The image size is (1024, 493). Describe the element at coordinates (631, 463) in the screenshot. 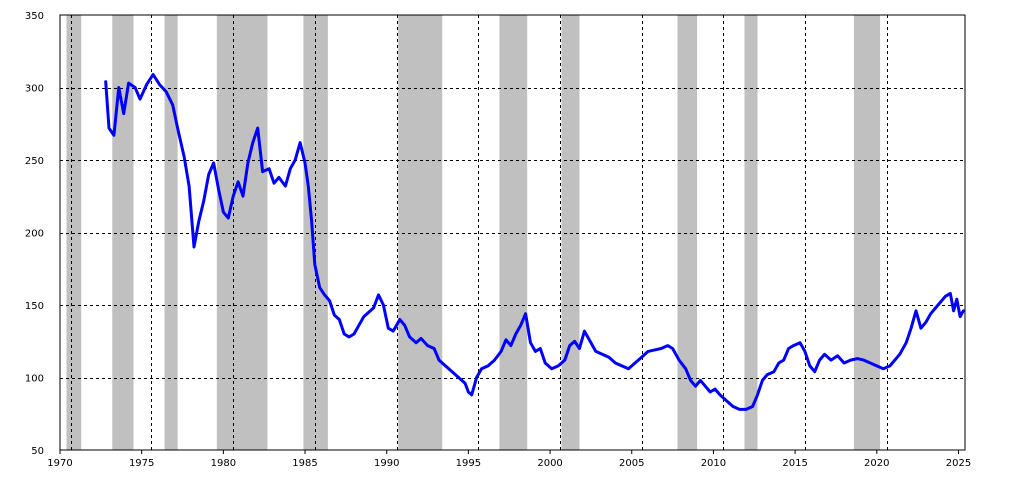

I see `x-tick-label: 2005` at that location.